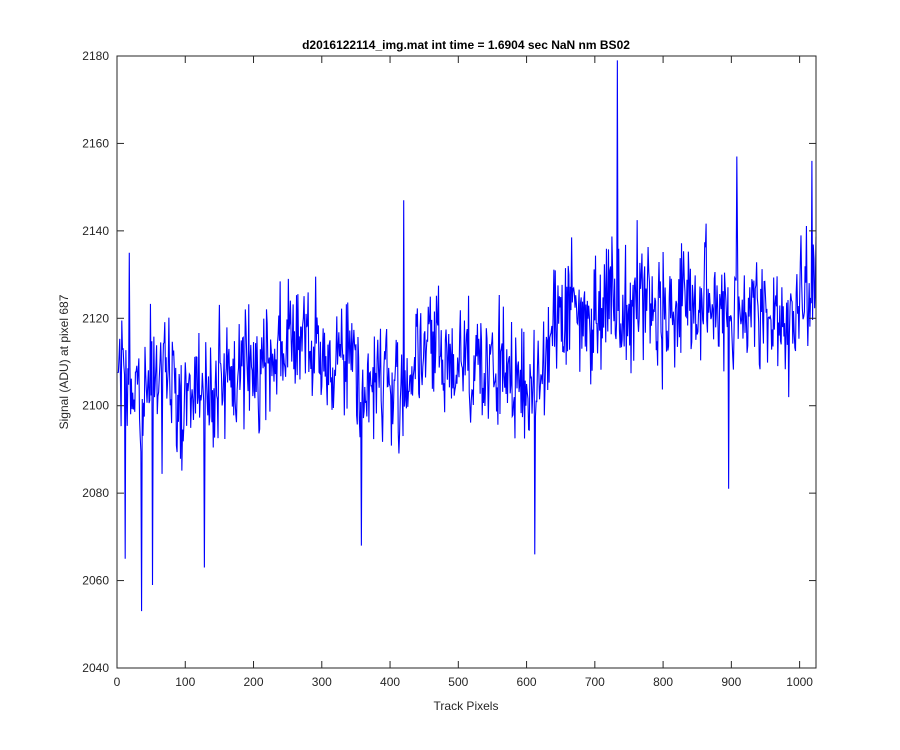 The width and height of the screenshot is (900, 750). I want to click on y-axis-label: Signal (ADU) at pixel 687, so click(64, 361).